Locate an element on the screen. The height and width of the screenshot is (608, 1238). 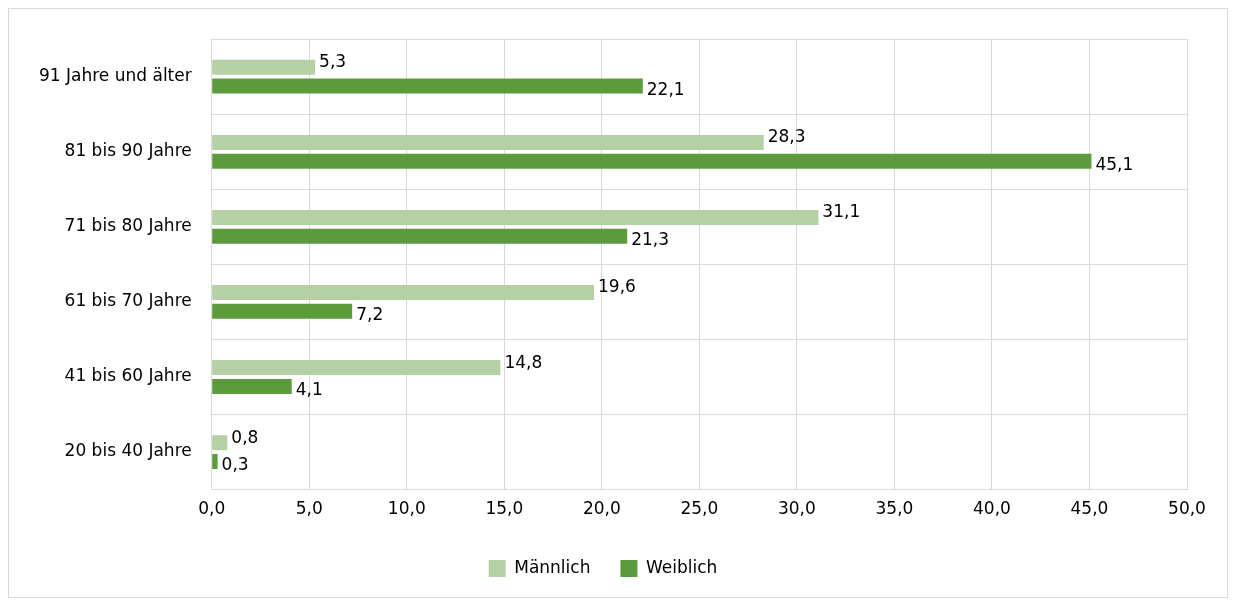
y-tick-label: 20 bis 40 Jahre is located at coordinates (128, 450).